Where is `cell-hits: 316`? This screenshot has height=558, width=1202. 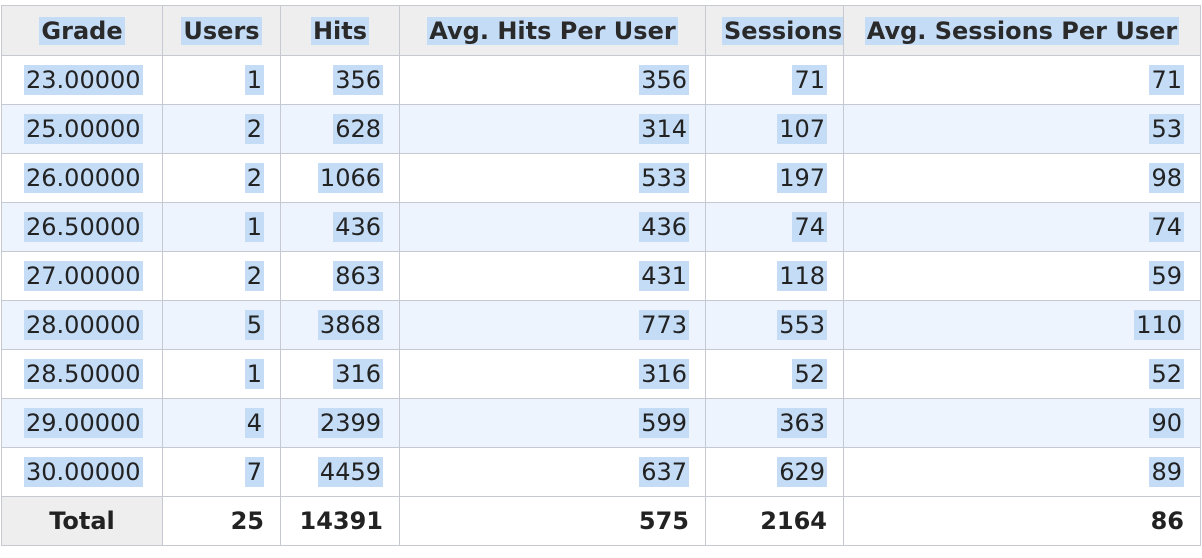
cell-hits: 316 is located at coordinates (340, 374).